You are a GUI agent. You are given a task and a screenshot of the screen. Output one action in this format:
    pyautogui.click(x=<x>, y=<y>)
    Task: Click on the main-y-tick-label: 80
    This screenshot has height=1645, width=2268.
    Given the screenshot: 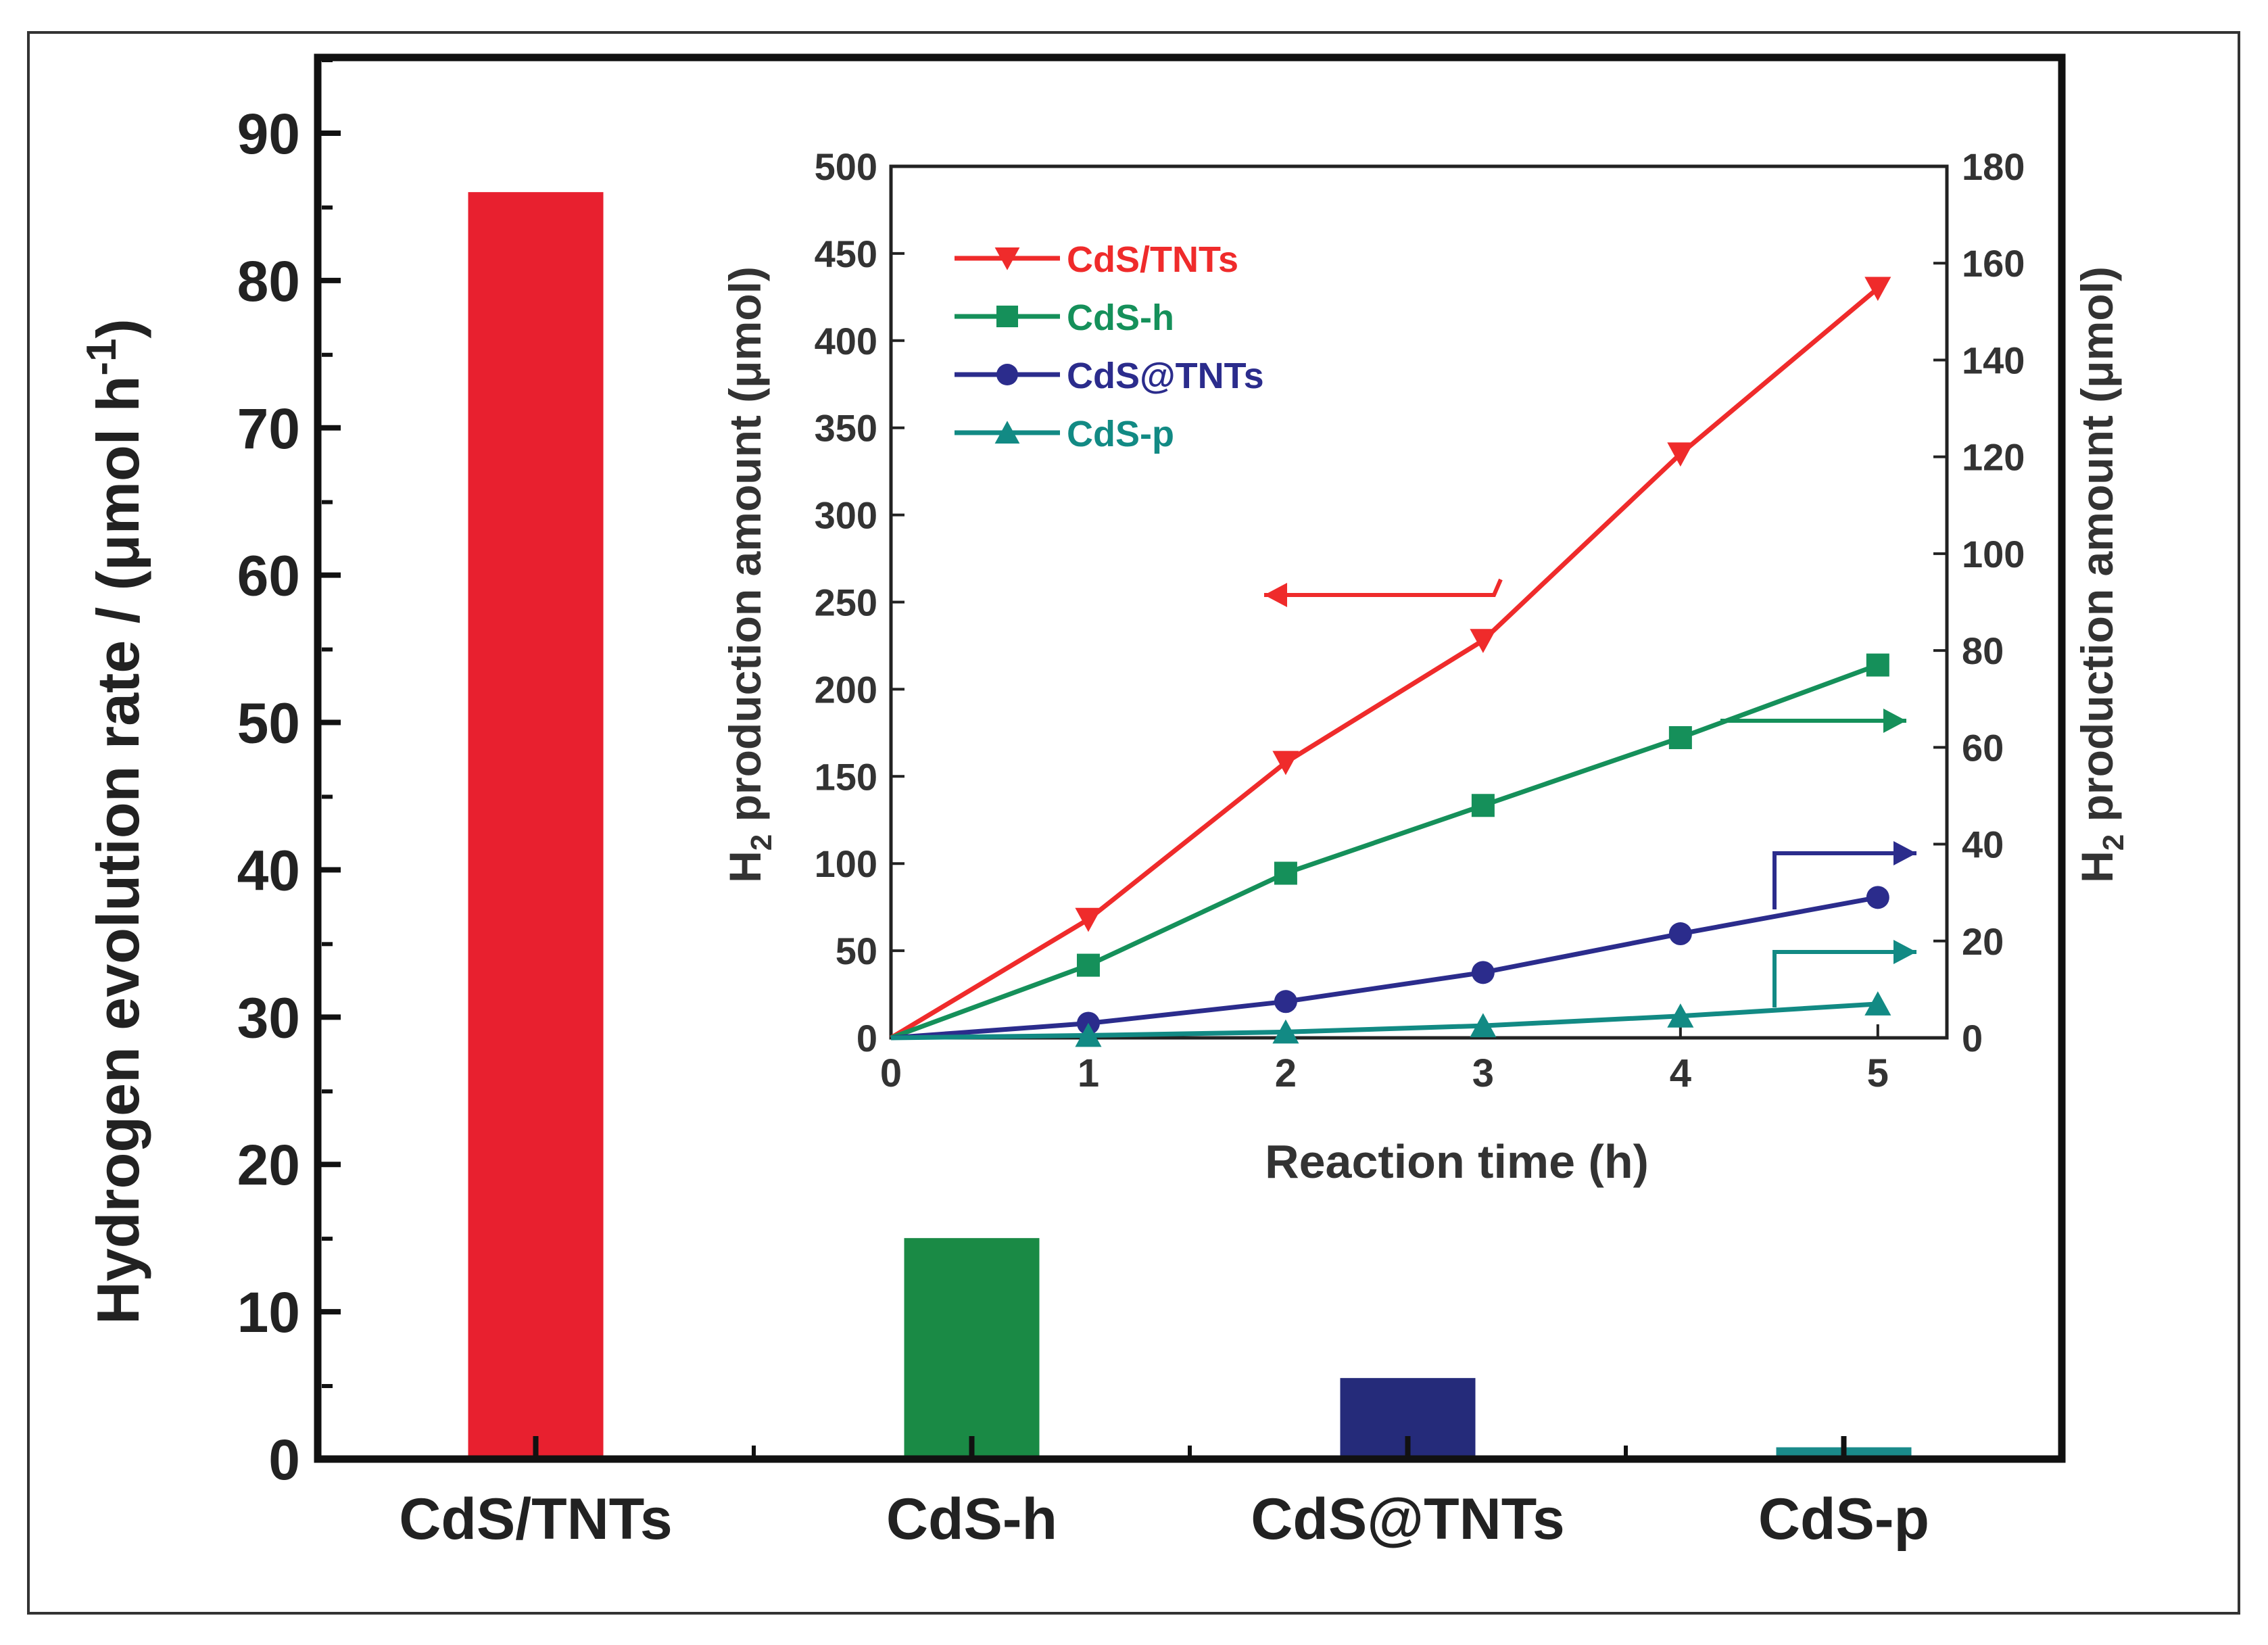 What is the action you would take?
    pyautogui.click(x=268, y=281)
    